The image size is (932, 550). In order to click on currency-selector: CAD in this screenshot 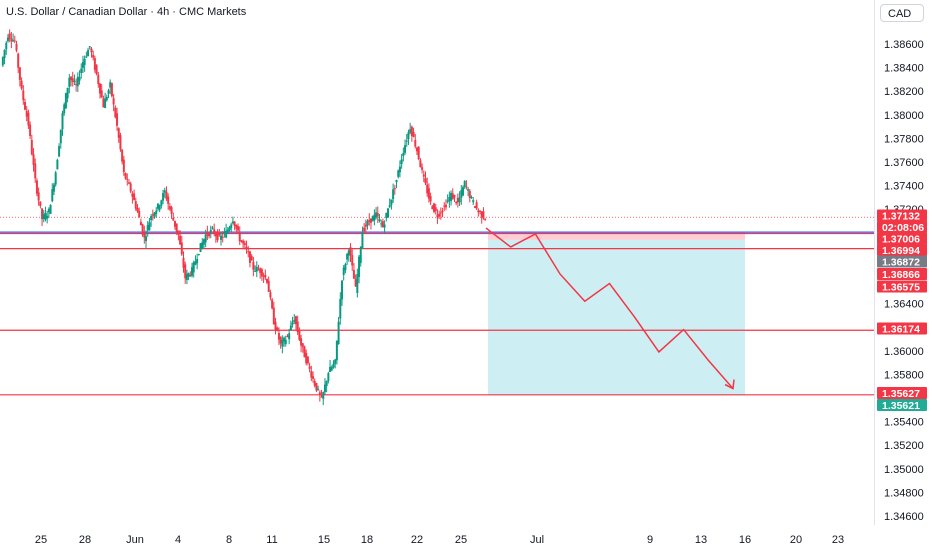, I will do `click(902, 13)`.